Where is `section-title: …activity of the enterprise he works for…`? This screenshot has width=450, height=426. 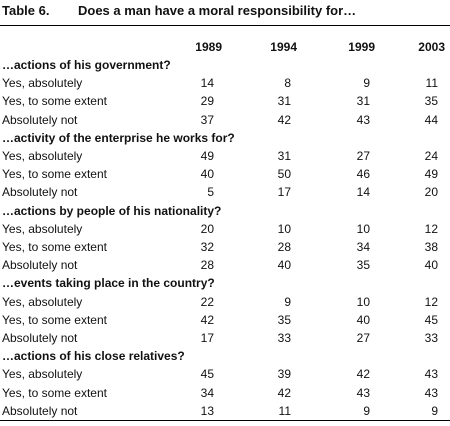
section-title: …activity of the enterprise he works for… is located at coordinates (118, 137).